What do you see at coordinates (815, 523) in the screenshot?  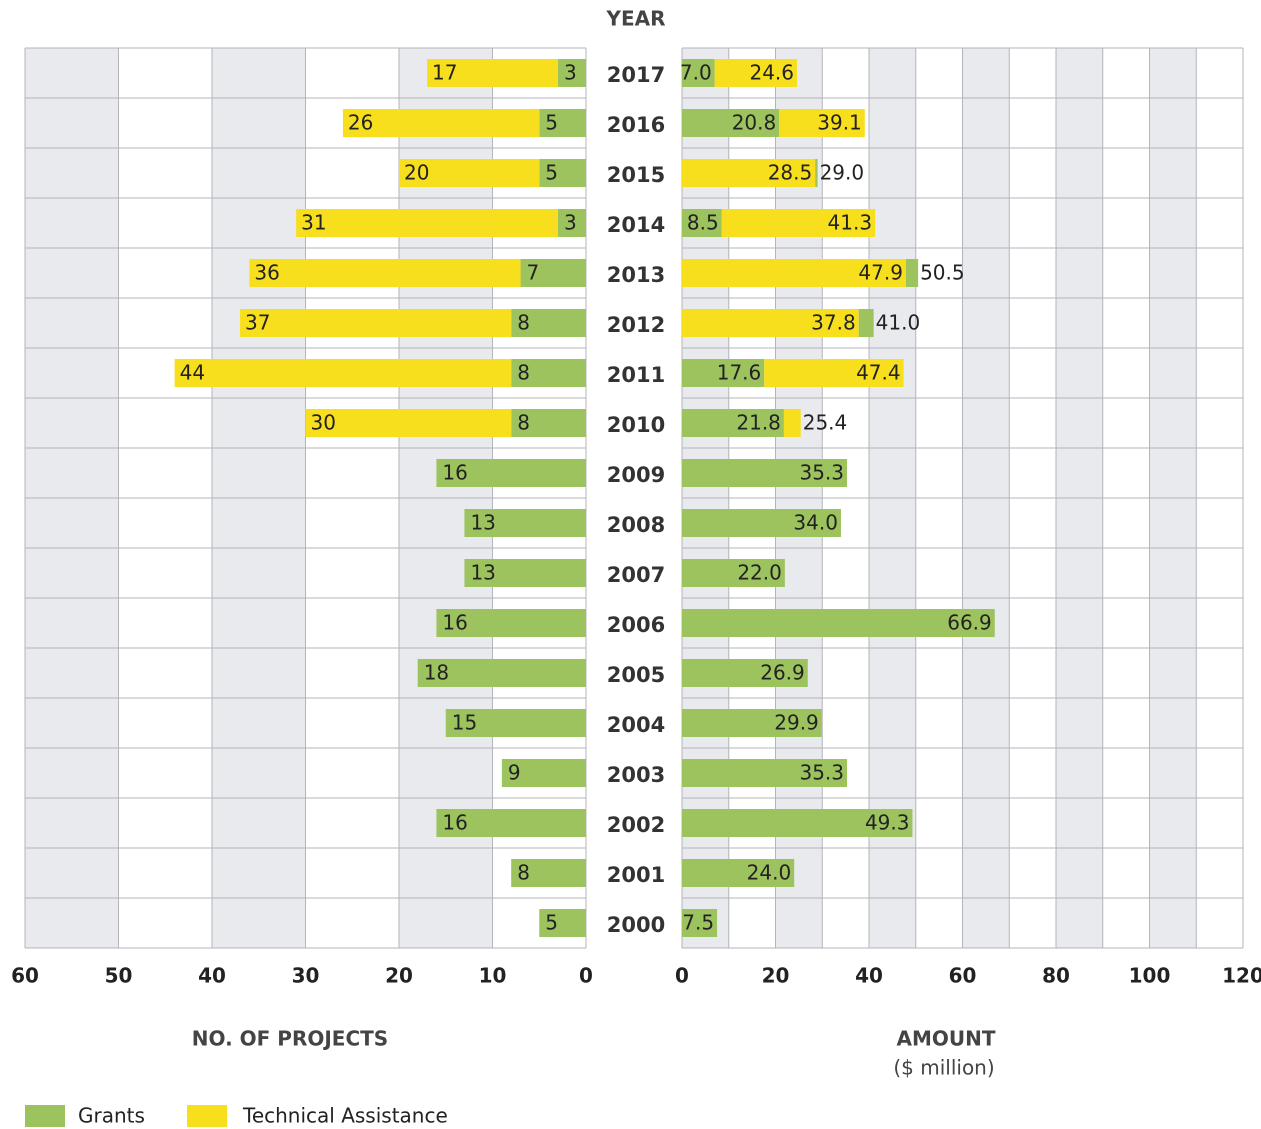 I see `data-label: 34.0` at bounding box center [815, 523].